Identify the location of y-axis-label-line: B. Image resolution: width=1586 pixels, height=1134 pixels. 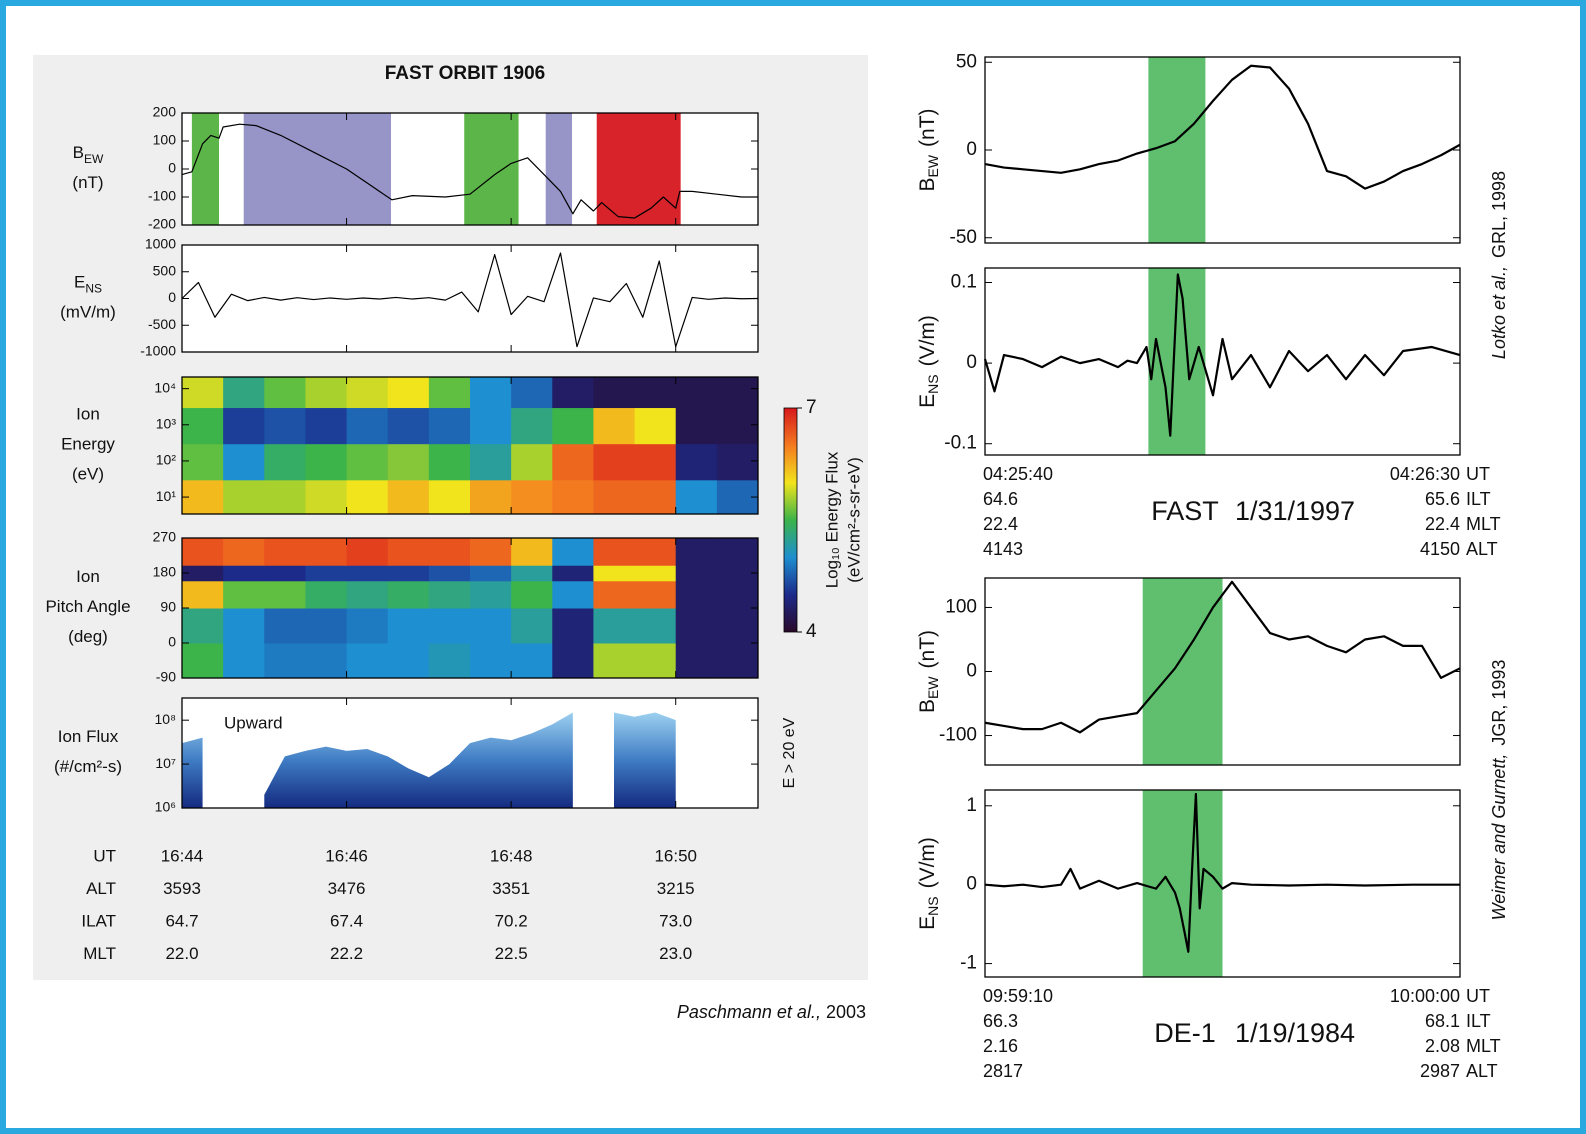
(78, 152).